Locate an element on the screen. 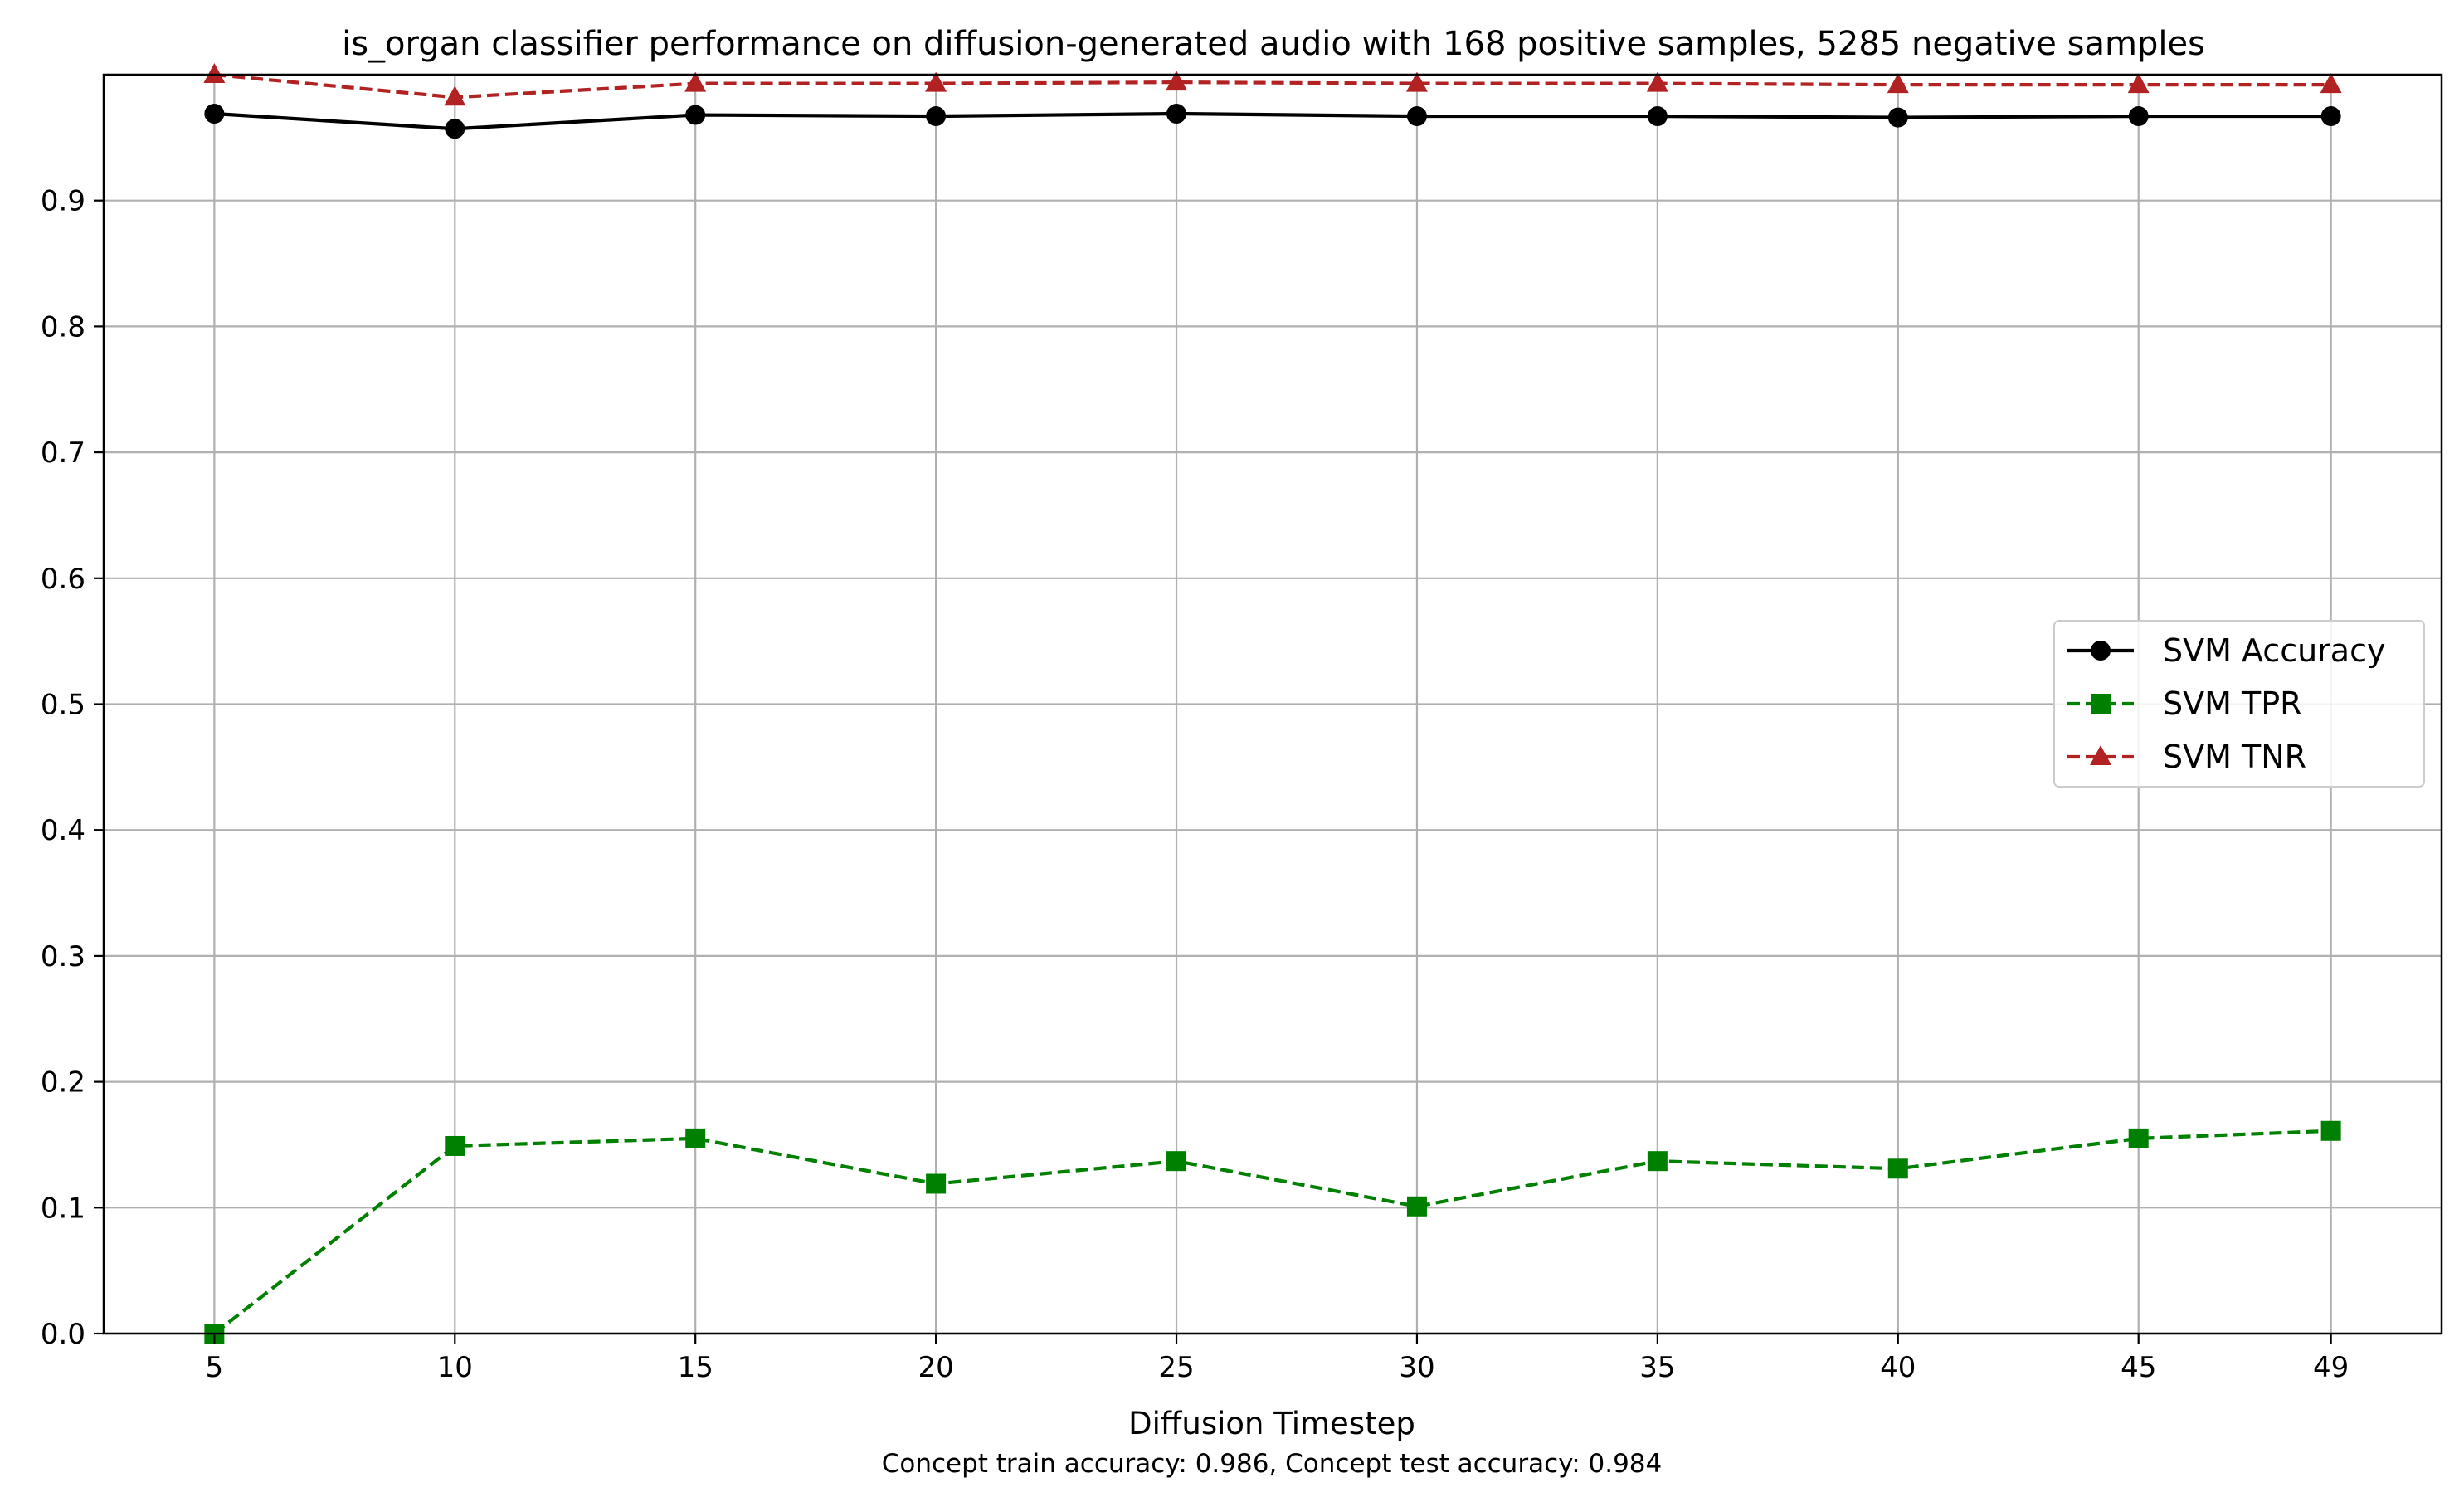  legend-box is located at coordinates (2239, 704).